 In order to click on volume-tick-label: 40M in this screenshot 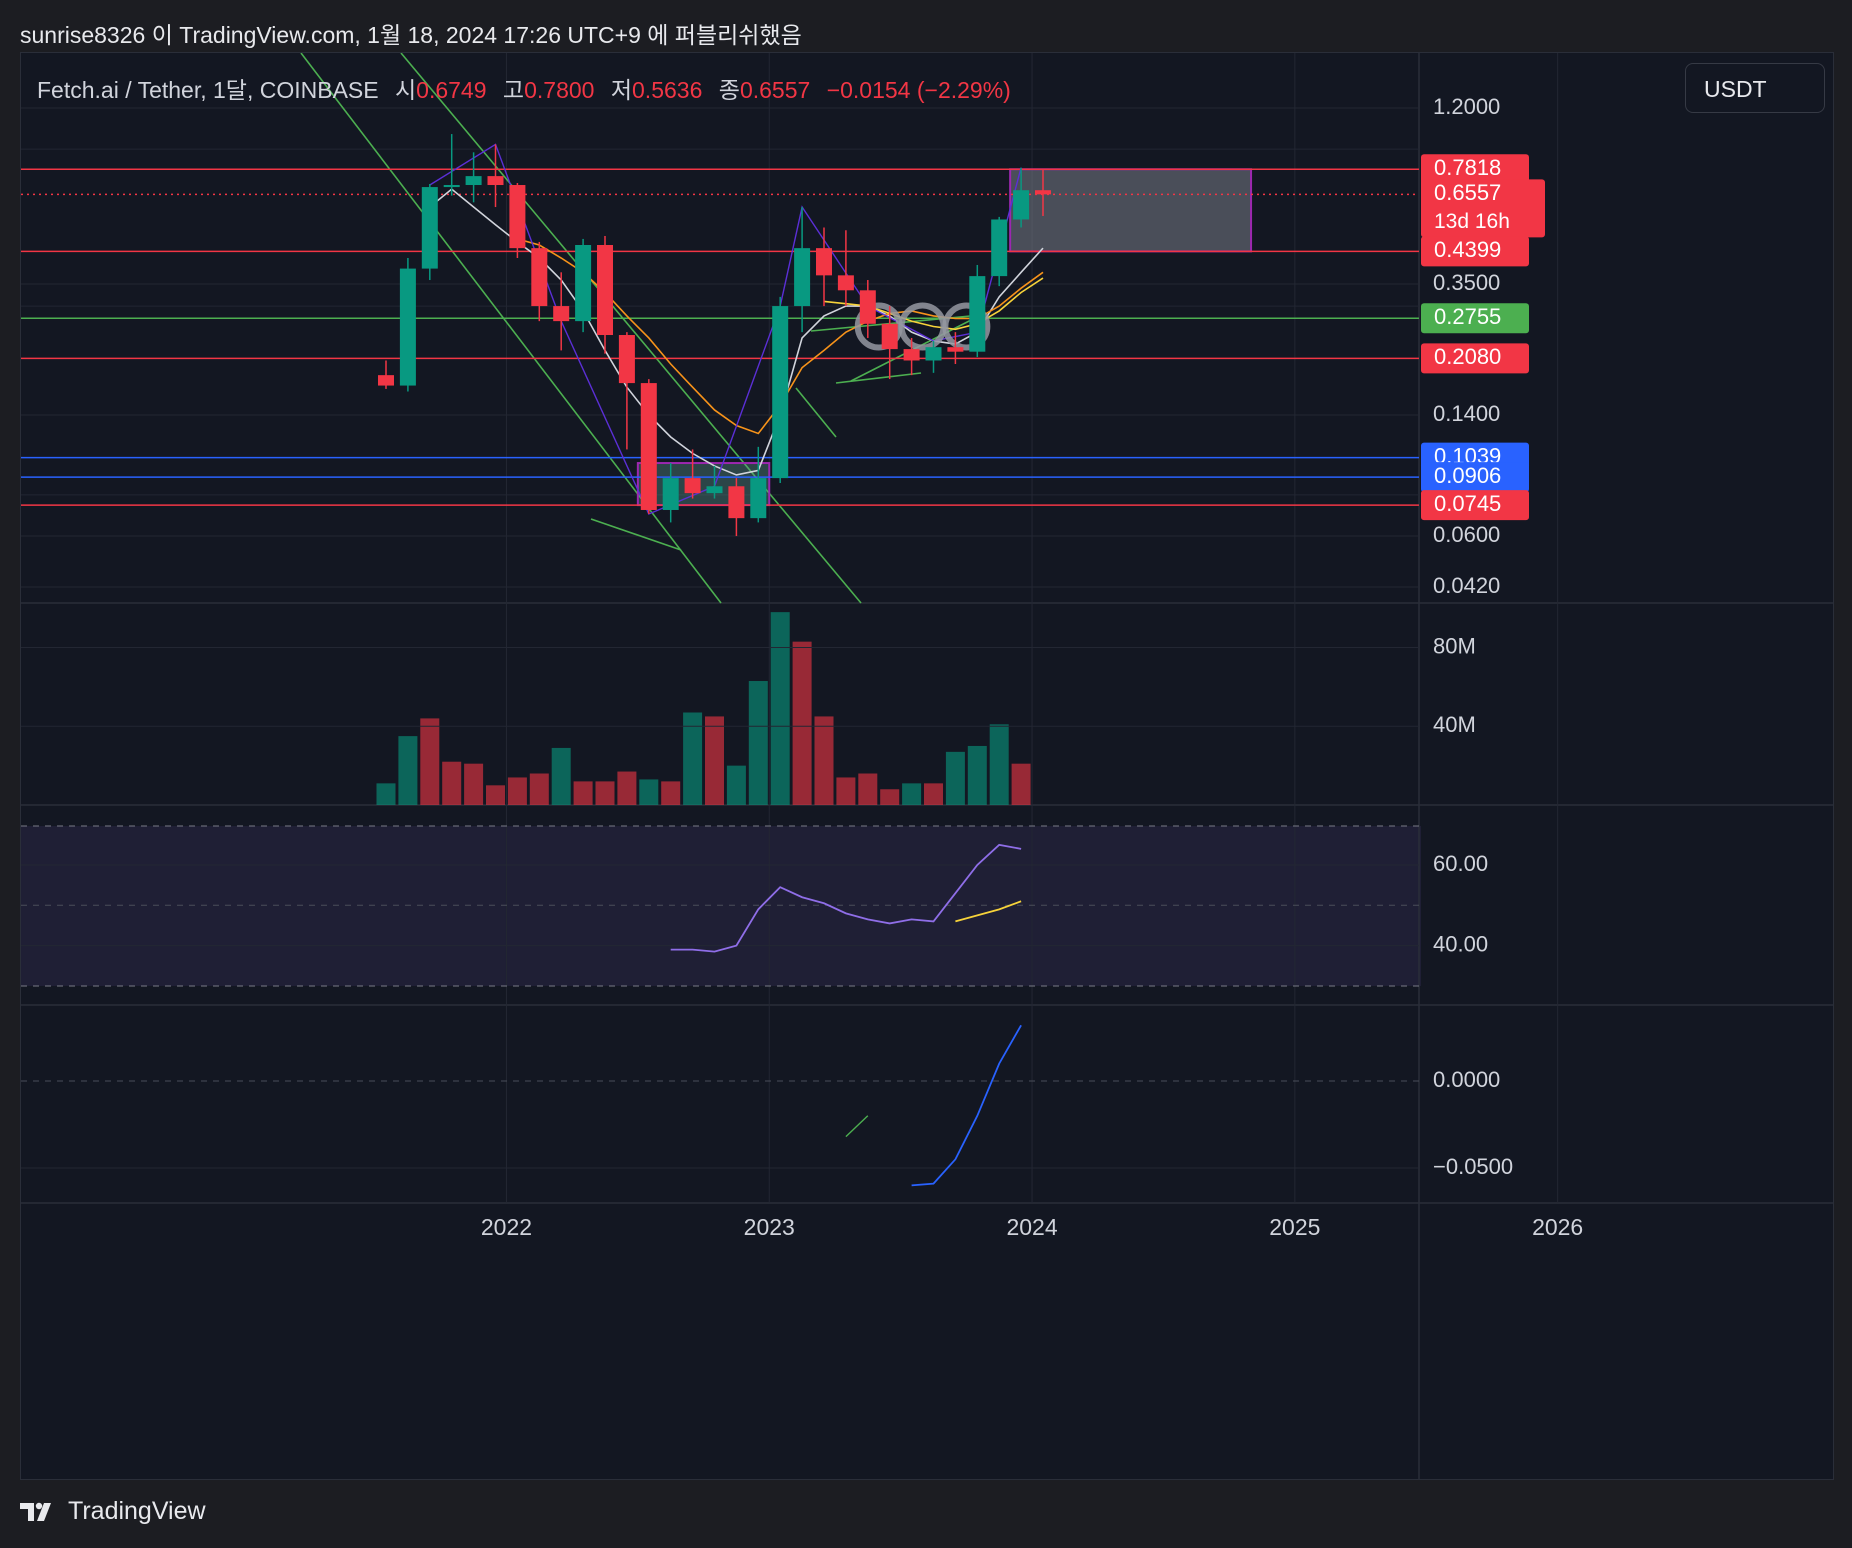, I will do `click(1454, 724)`.